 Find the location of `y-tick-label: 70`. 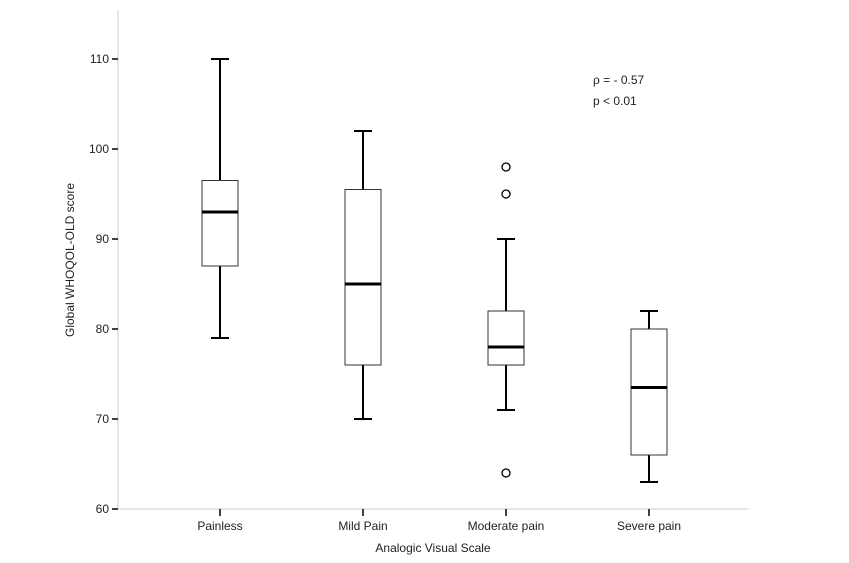

y-tick-label: 70 is located at coordinates (103, 419).